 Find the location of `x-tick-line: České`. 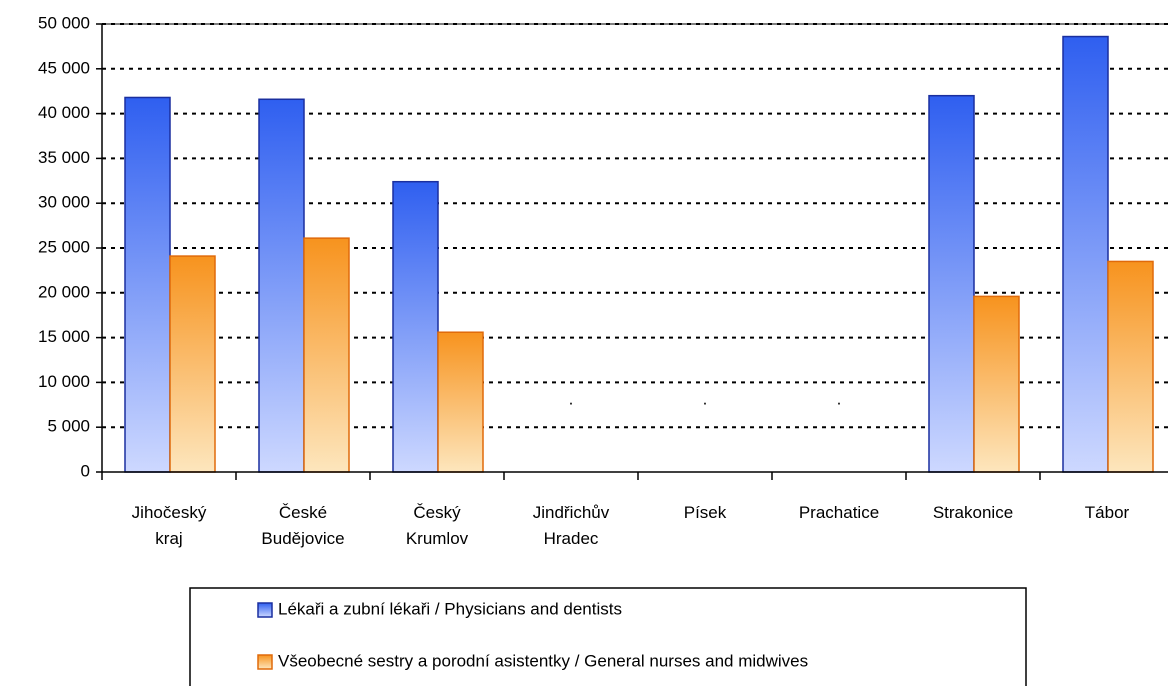

x-tick-line: České is located at coordinates (303, 512).